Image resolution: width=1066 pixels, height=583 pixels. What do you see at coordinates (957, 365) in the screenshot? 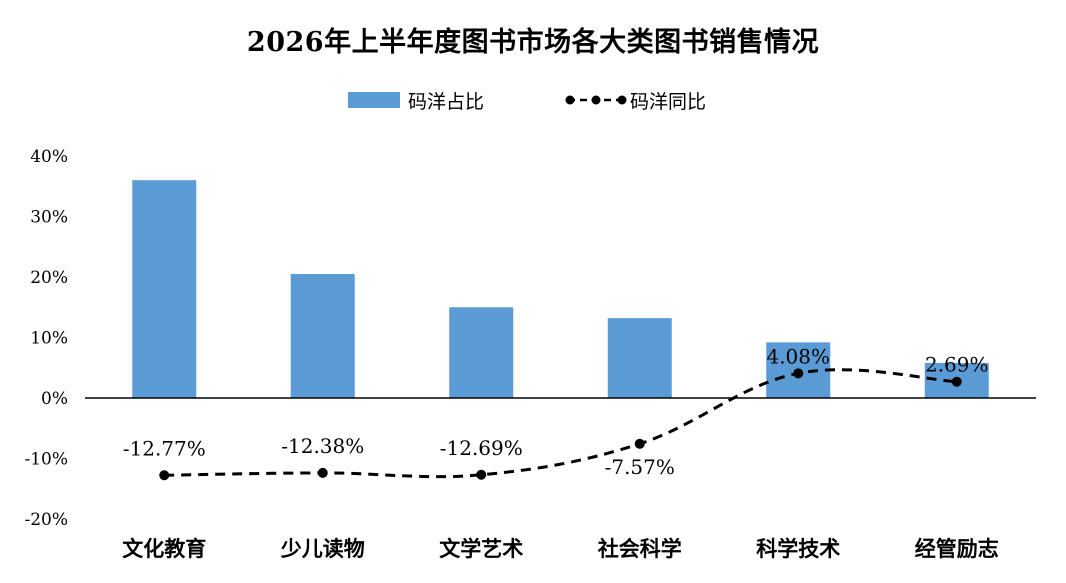
I see `data-label: 2.69%` at bounding box center [957, 365].